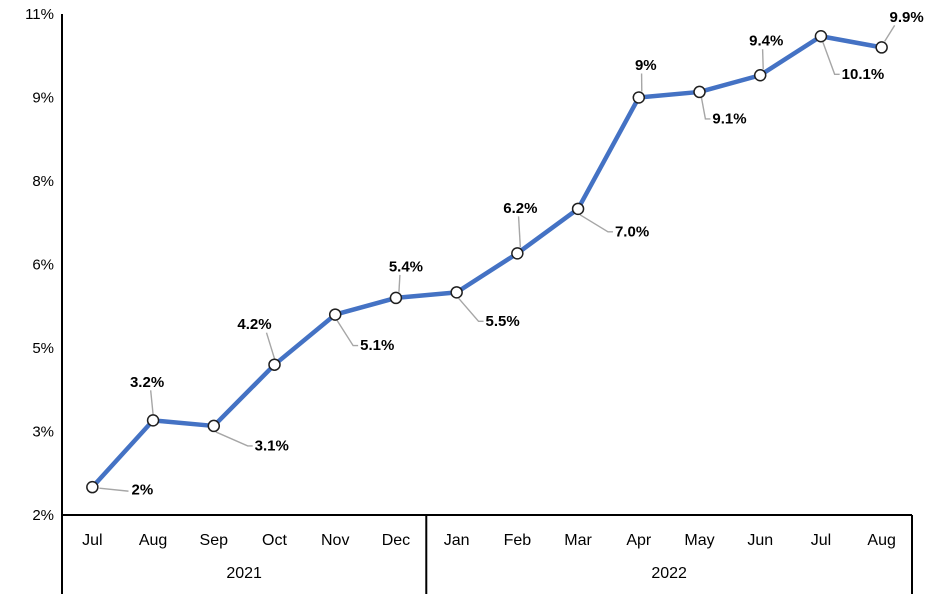 Image resolution: width=934 pixels, height=598 pixels. What do you see at coordinates (254, 324) in the screenshot?
I see `data-point-label: 4.2%` at bounding box center [254, 324].